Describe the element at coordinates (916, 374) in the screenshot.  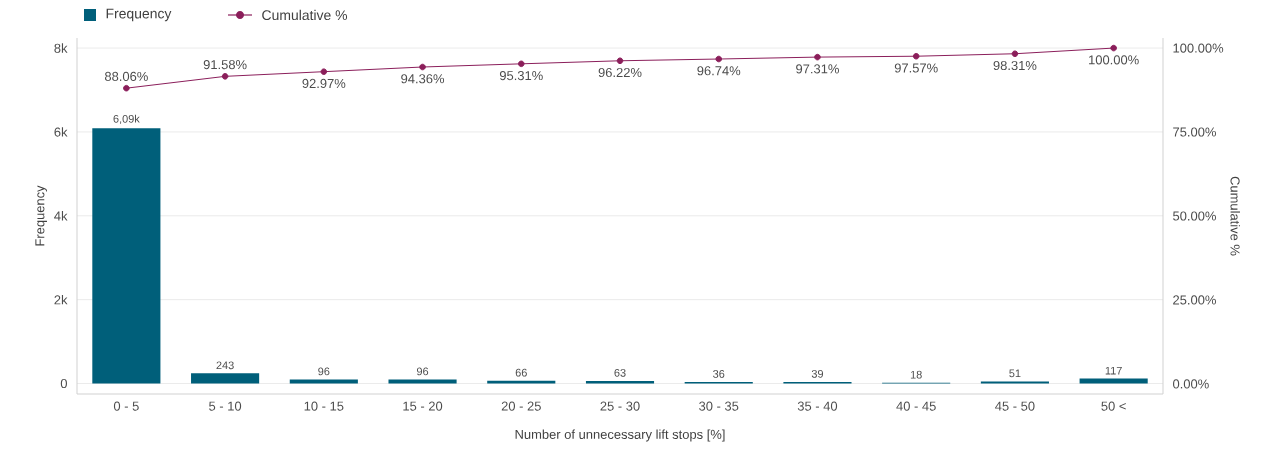
I see `data-label: 18` at that location.